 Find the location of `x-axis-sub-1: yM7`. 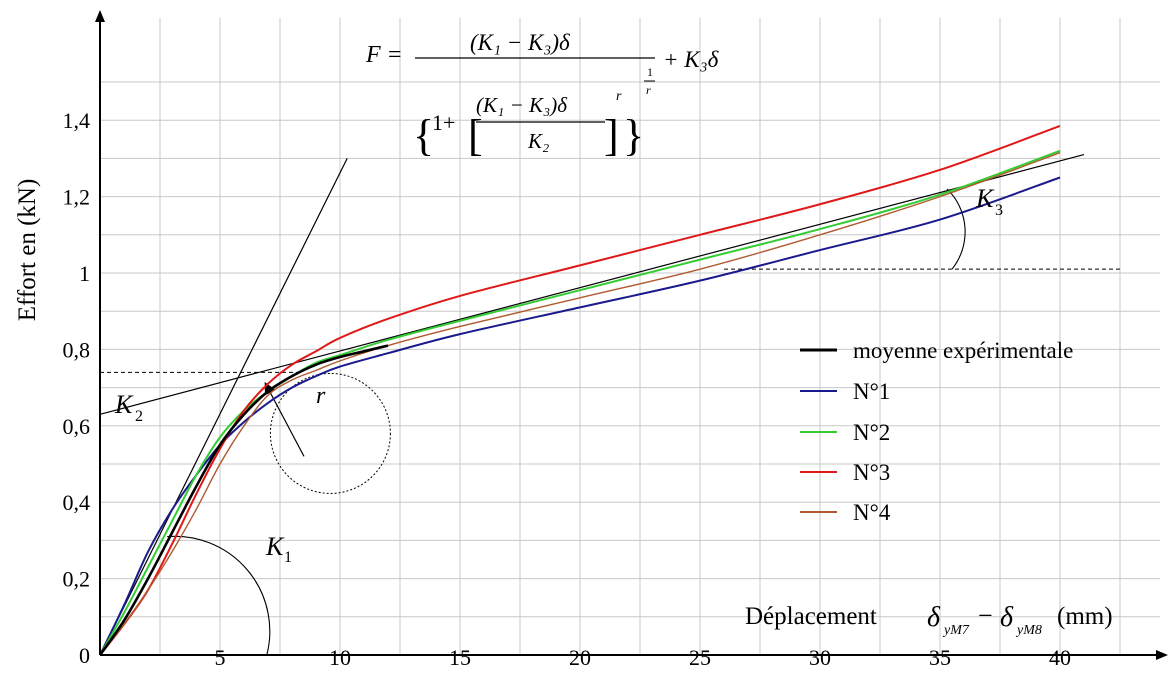

x-axis-sub-1: yM7 is located at coordinates (956, 630).